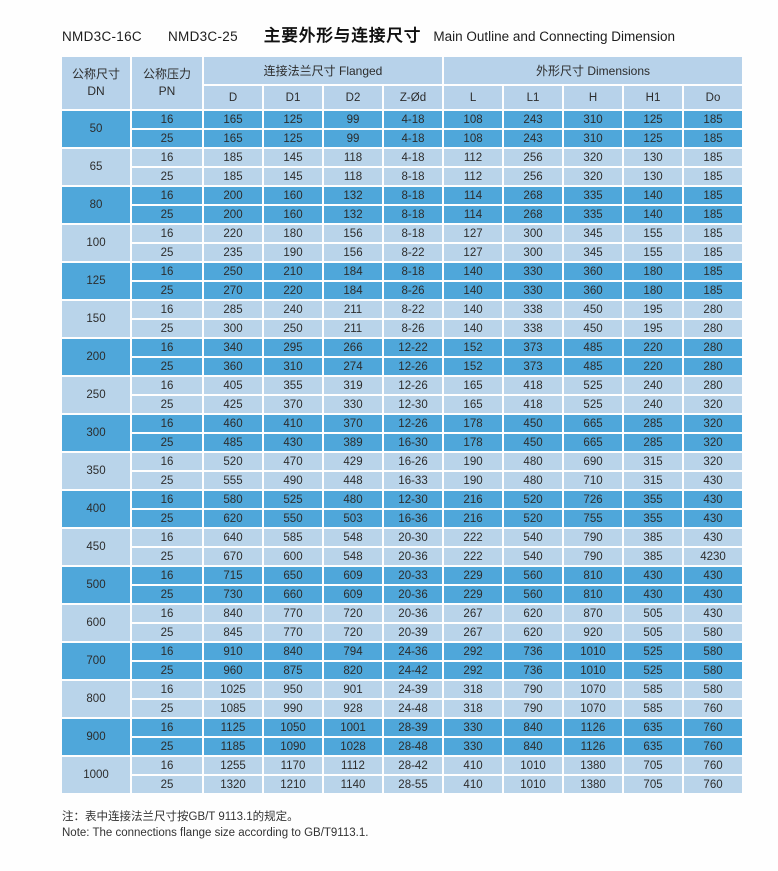 Image resolution: width=778 pixels, height=871 pixels. I want to click on cell-z-od: 24-48, so click(413, 708).